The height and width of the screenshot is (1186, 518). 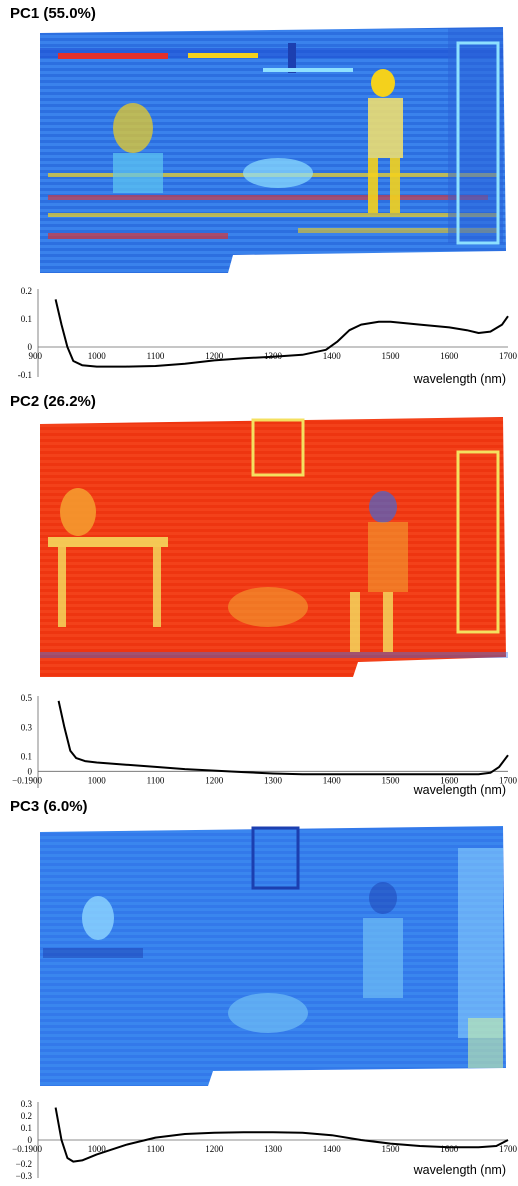 What do you see at coordinates (53, 401) in the screenshot?
I see `pc2-title: PC2 (26.2%)` at bounding box center [53, 401].